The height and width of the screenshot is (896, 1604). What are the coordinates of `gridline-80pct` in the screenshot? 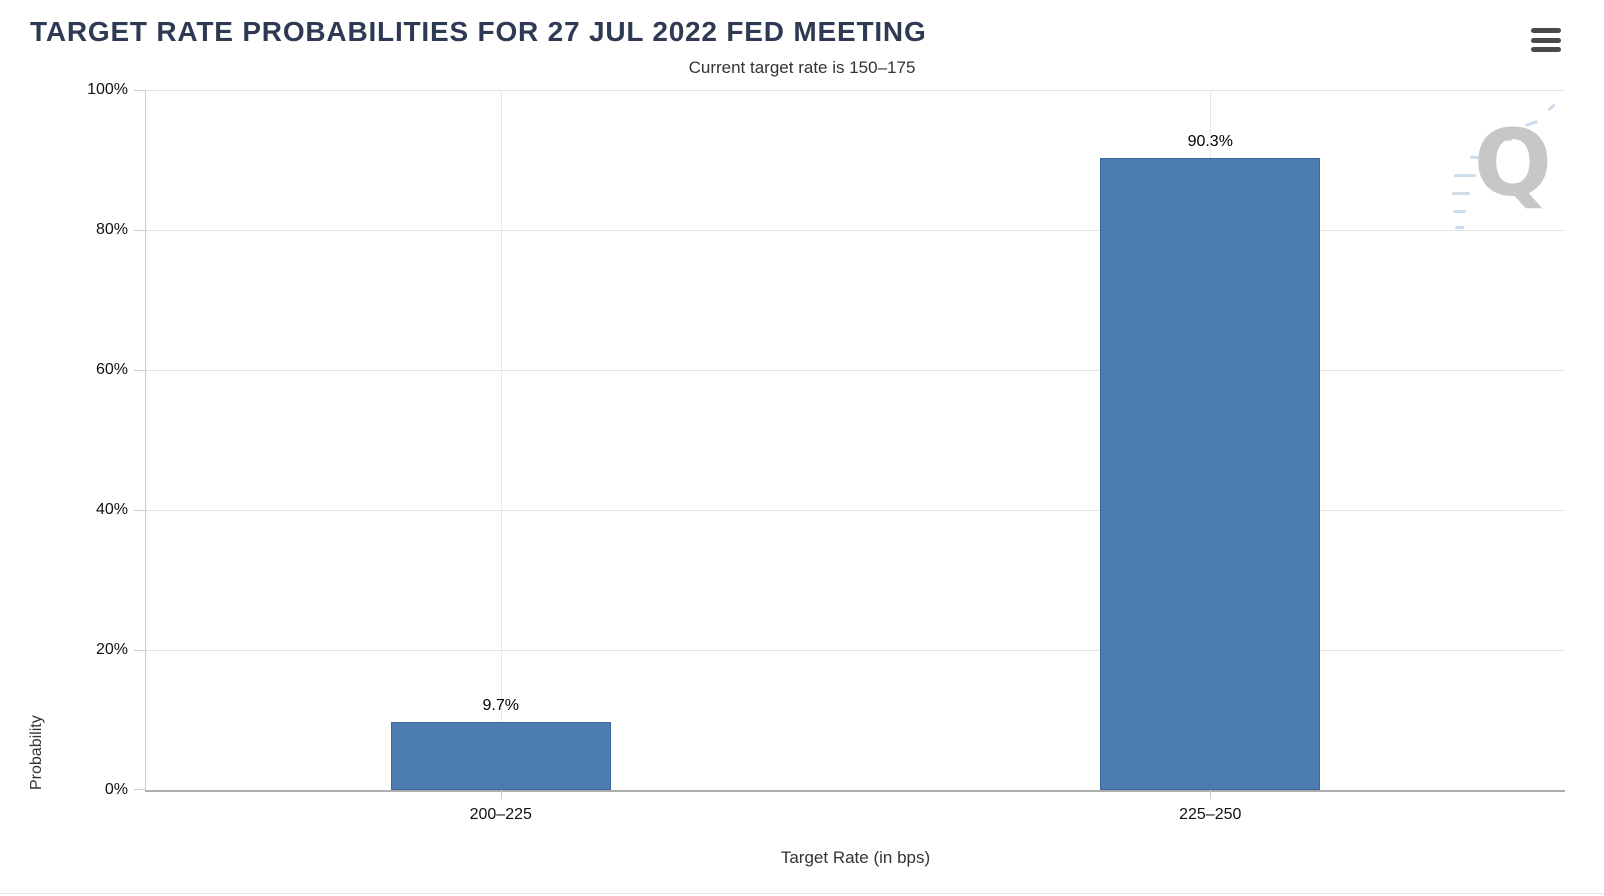 It's located at (855, 230).